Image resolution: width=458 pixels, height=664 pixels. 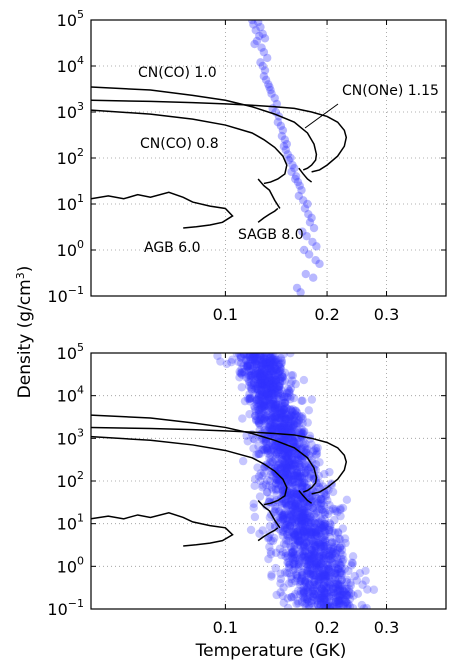 I want to click on curve-label: CN(CO) 0.8, so click(x=179, y=144).